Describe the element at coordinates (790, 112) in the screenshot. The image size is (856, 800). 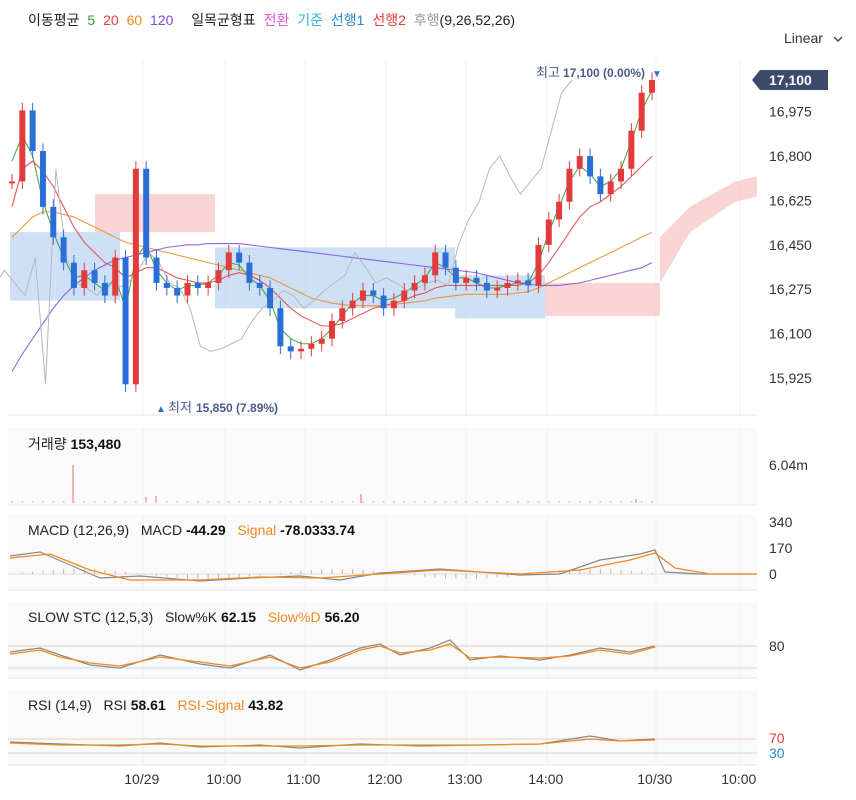
I see `price-tick-label: 16,975` at that location.